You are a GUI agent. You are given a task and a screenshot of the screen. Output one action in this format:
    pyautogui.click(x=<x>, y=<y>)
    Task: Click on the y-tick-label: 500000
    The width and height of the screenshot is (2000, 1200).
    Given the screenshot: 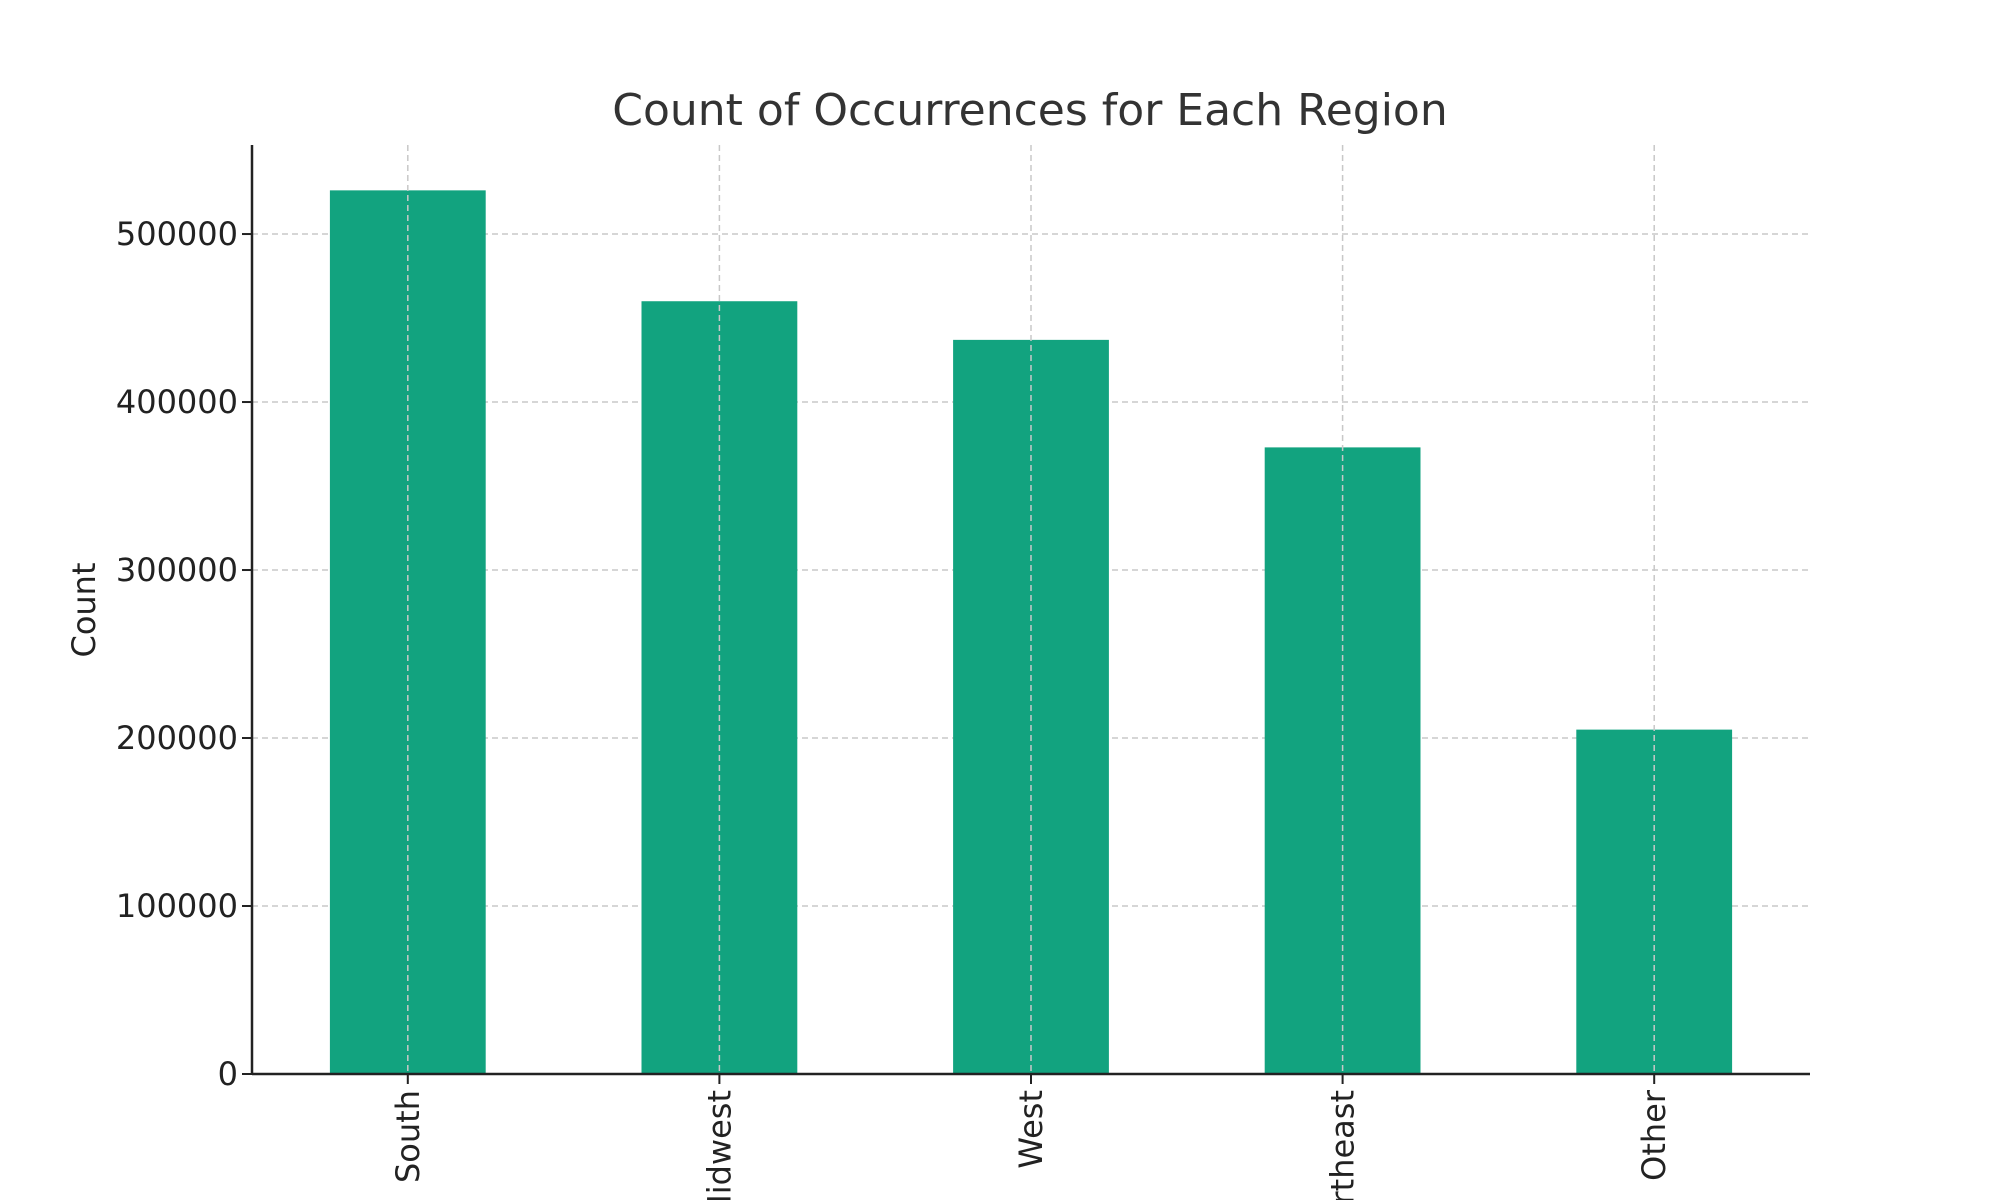 What is the action you would take?
    pyautogui.click(x=177, y=234)
    